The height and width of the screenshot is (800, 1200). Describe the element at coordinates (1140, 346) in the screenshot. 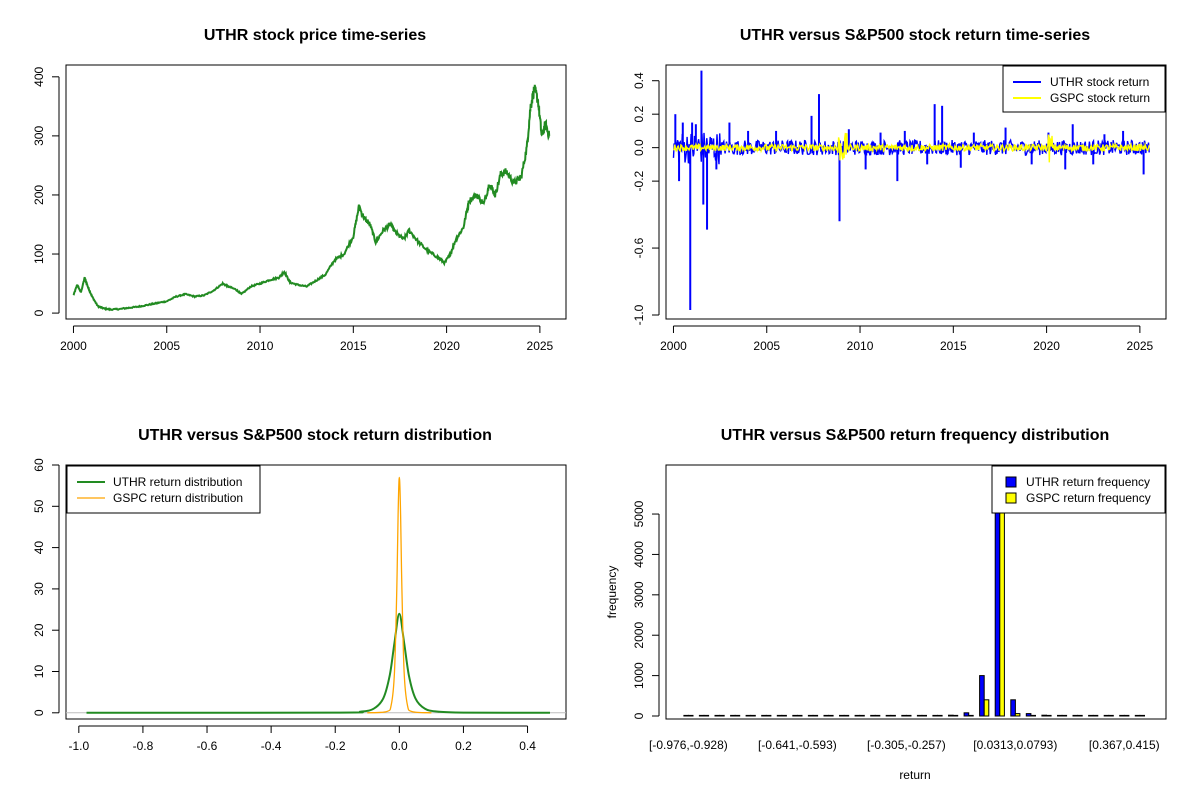

I see `returns-x-tick-label: 2025` at that location.